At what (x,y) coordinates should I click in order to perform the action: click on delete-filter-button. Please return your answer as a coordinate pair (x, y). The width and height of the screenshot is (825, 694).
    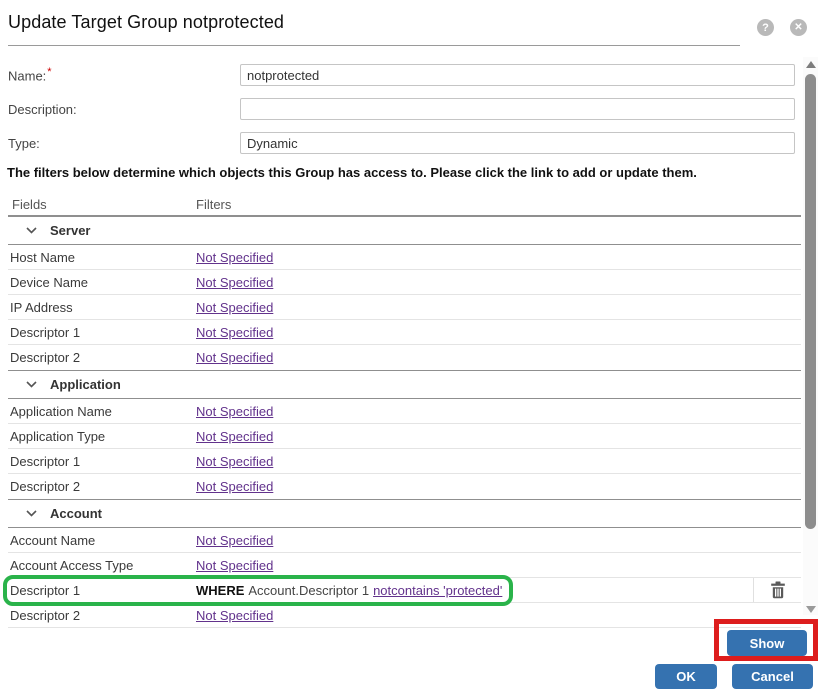
    Looking at the image, I should click on (778, 590).